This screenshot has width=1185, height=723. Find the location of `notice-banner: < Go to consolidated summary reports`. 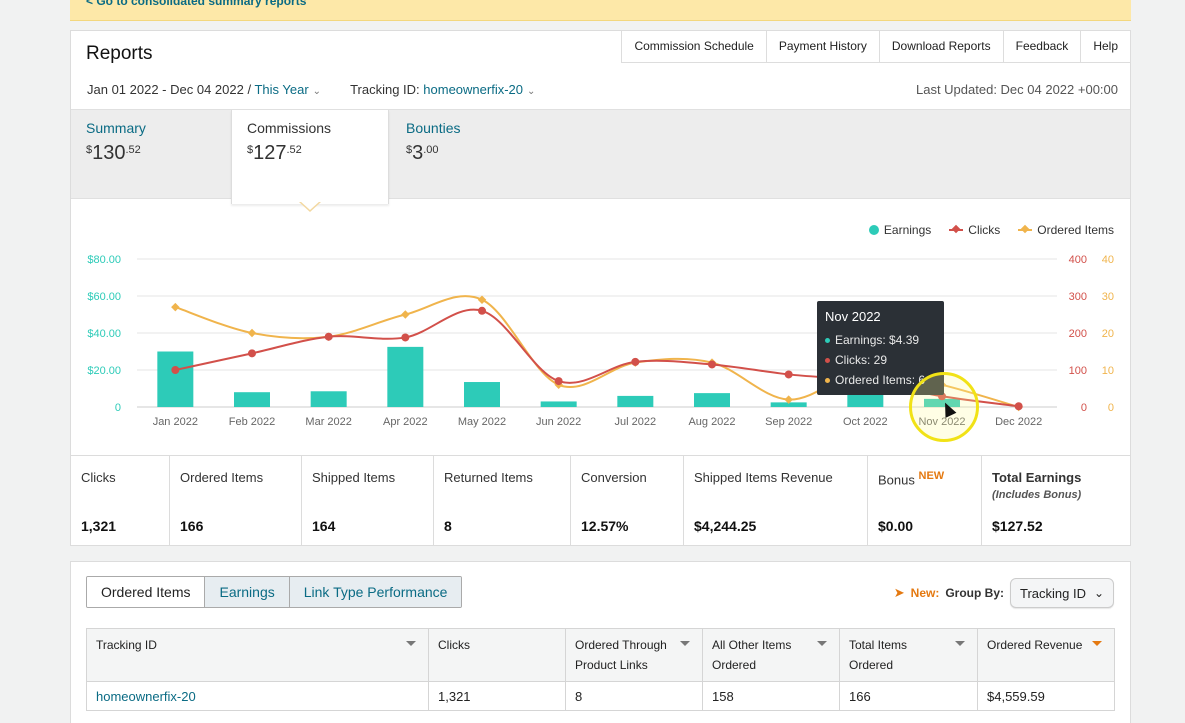

notice-banner: < Go to consolidated summary reports is located at coordinates (600, 10).